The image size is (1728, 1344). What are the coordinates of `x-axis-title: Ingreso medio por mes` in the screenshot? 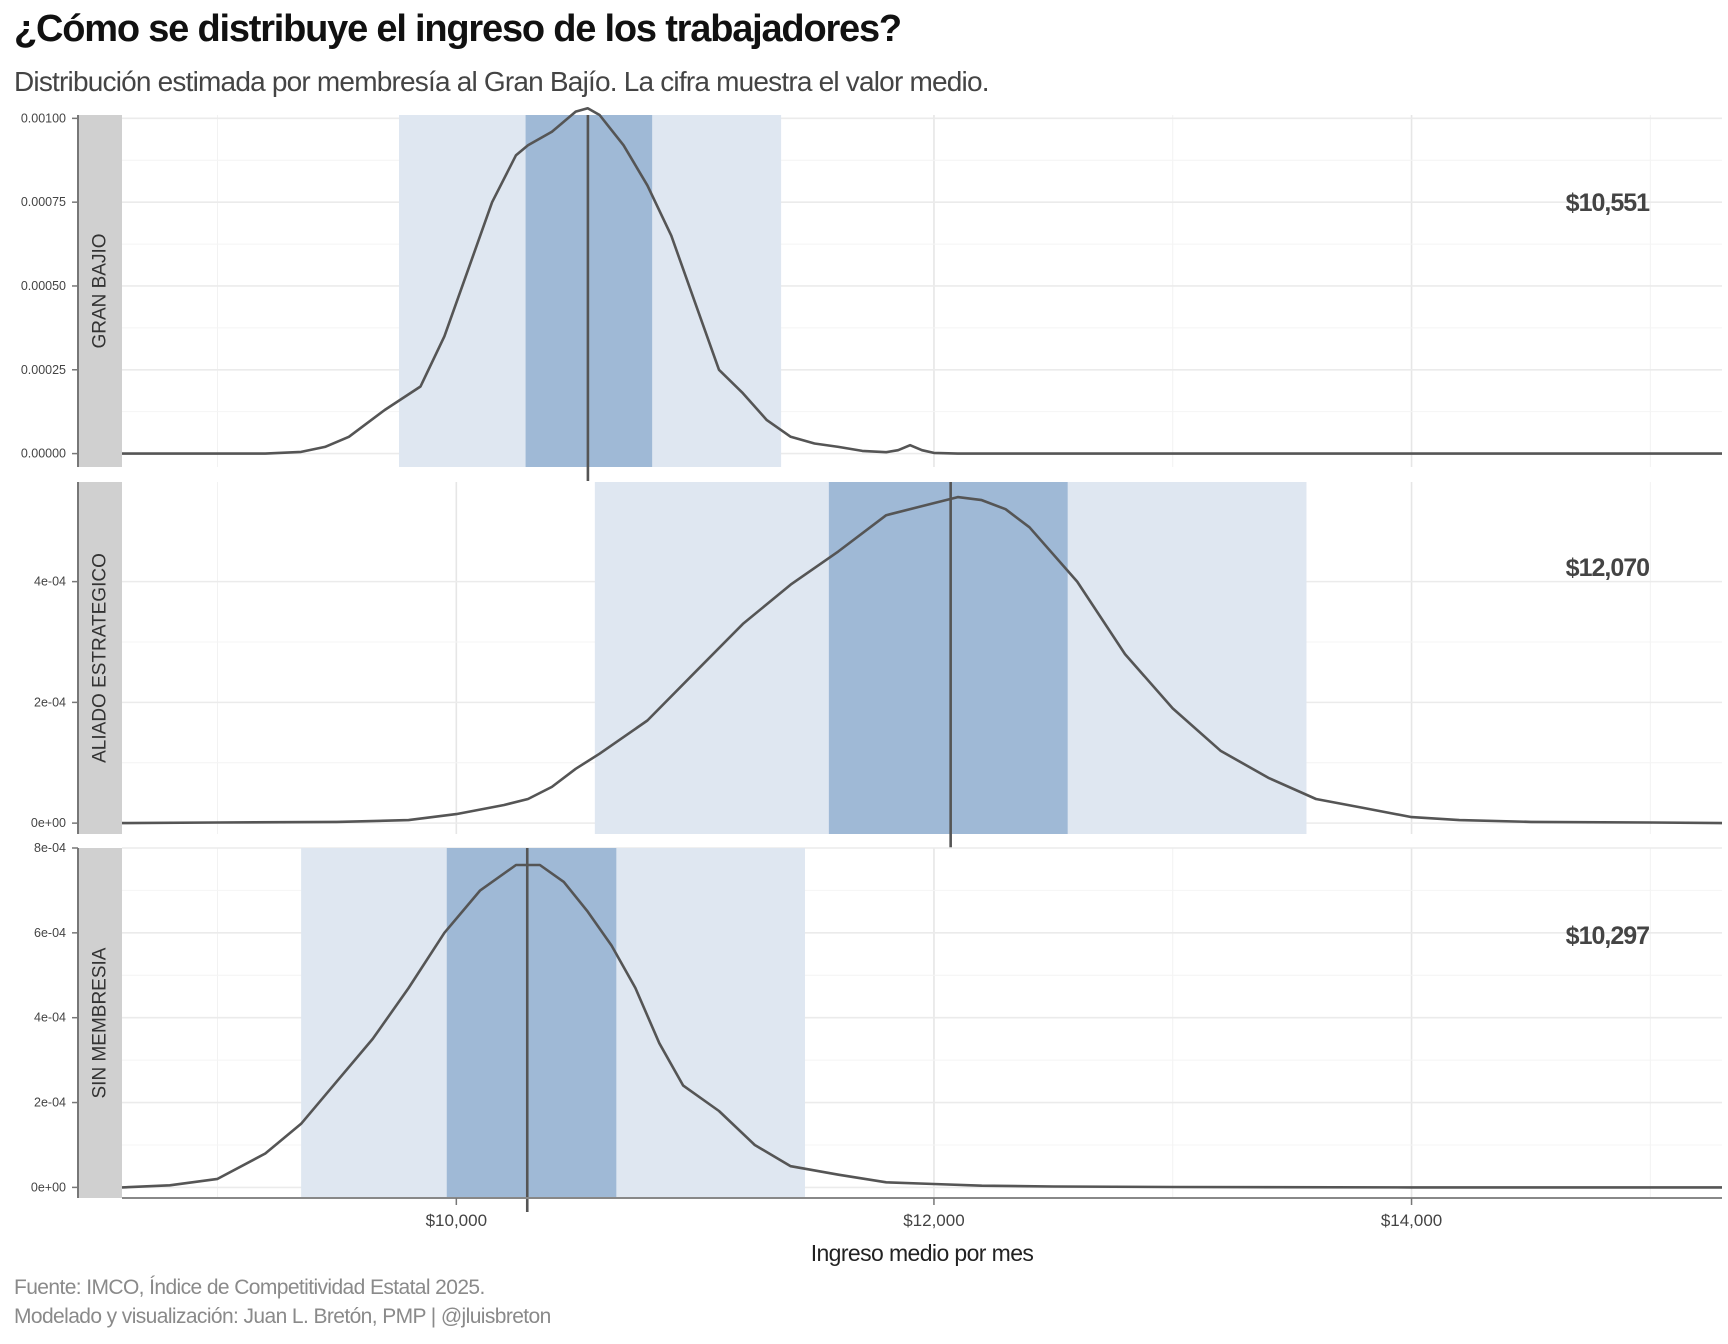 It's located at (922, 1253).